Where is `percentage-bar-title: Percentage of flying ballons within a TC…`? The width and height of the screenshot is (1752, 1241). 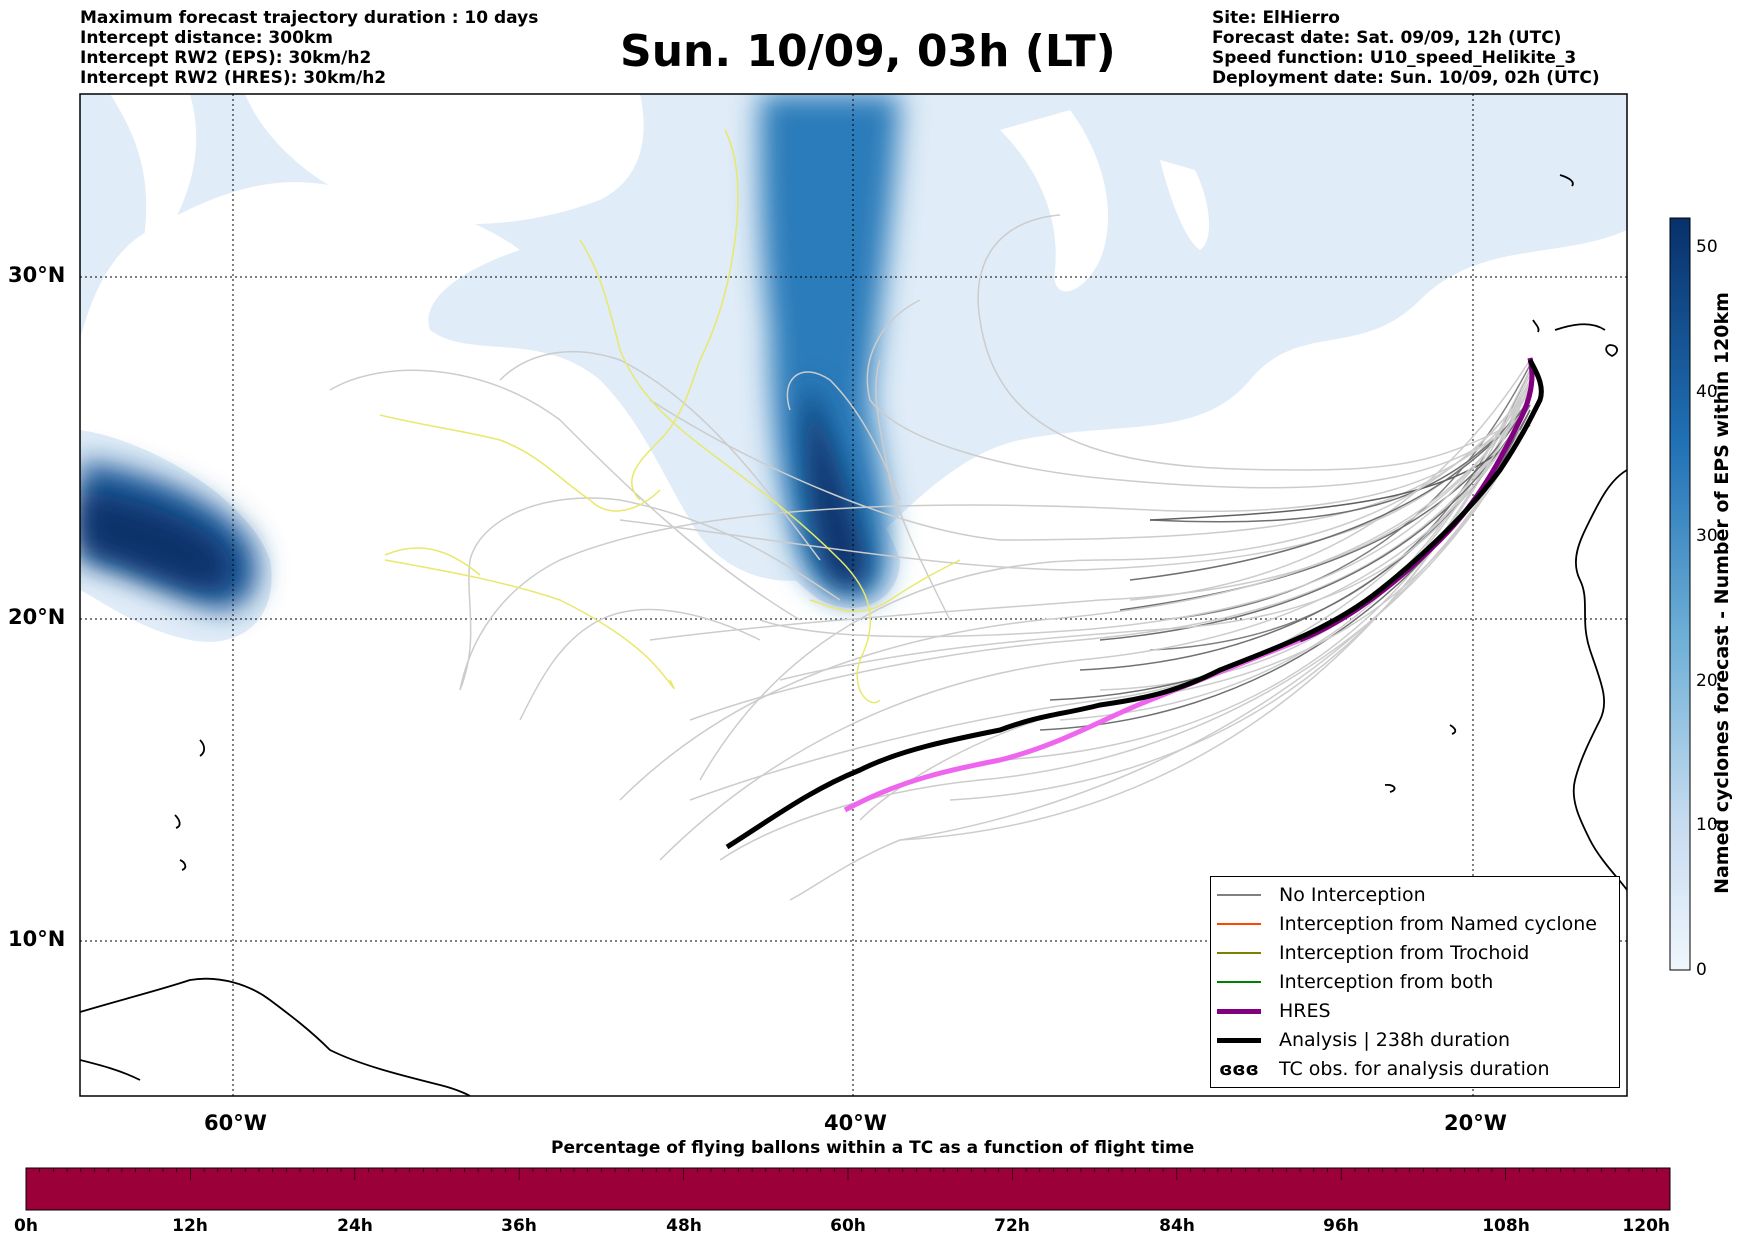
percentage-bar-title: Percentage of flying ballons within a TC… is located at coordinates (873, 1148).